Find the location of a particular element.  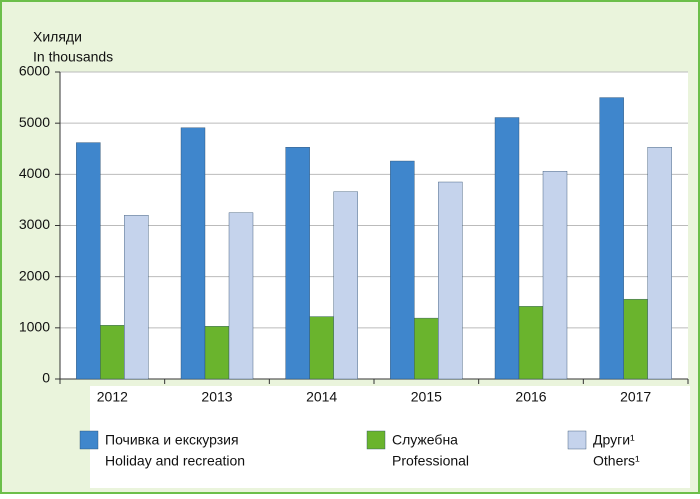

y-tick-label: 0 is located at coordinates (46, 378).